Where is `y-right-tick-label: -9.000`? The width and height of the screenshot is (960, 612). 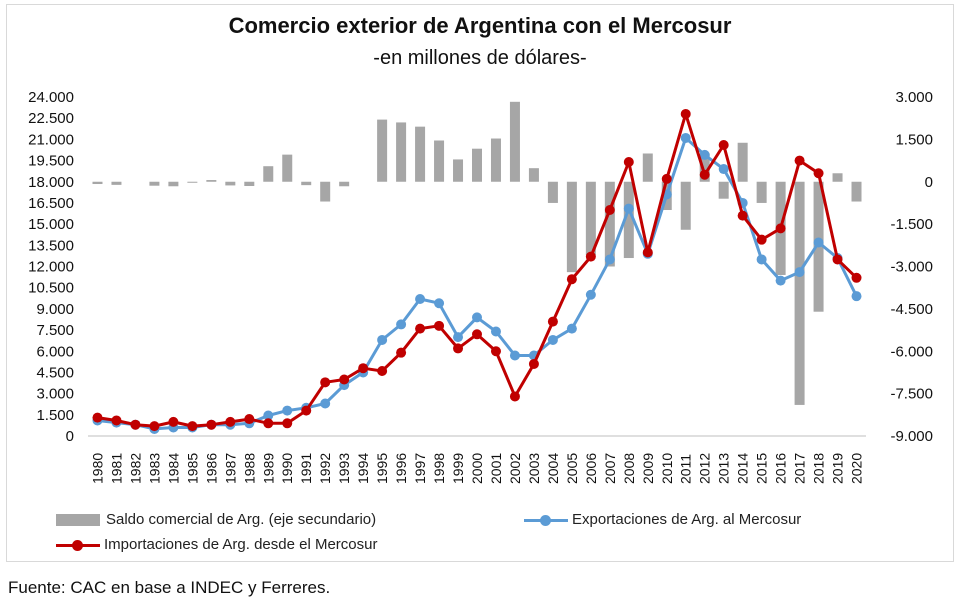 y-right-tick-label: -9.000 is located at coordinates (911, 436).